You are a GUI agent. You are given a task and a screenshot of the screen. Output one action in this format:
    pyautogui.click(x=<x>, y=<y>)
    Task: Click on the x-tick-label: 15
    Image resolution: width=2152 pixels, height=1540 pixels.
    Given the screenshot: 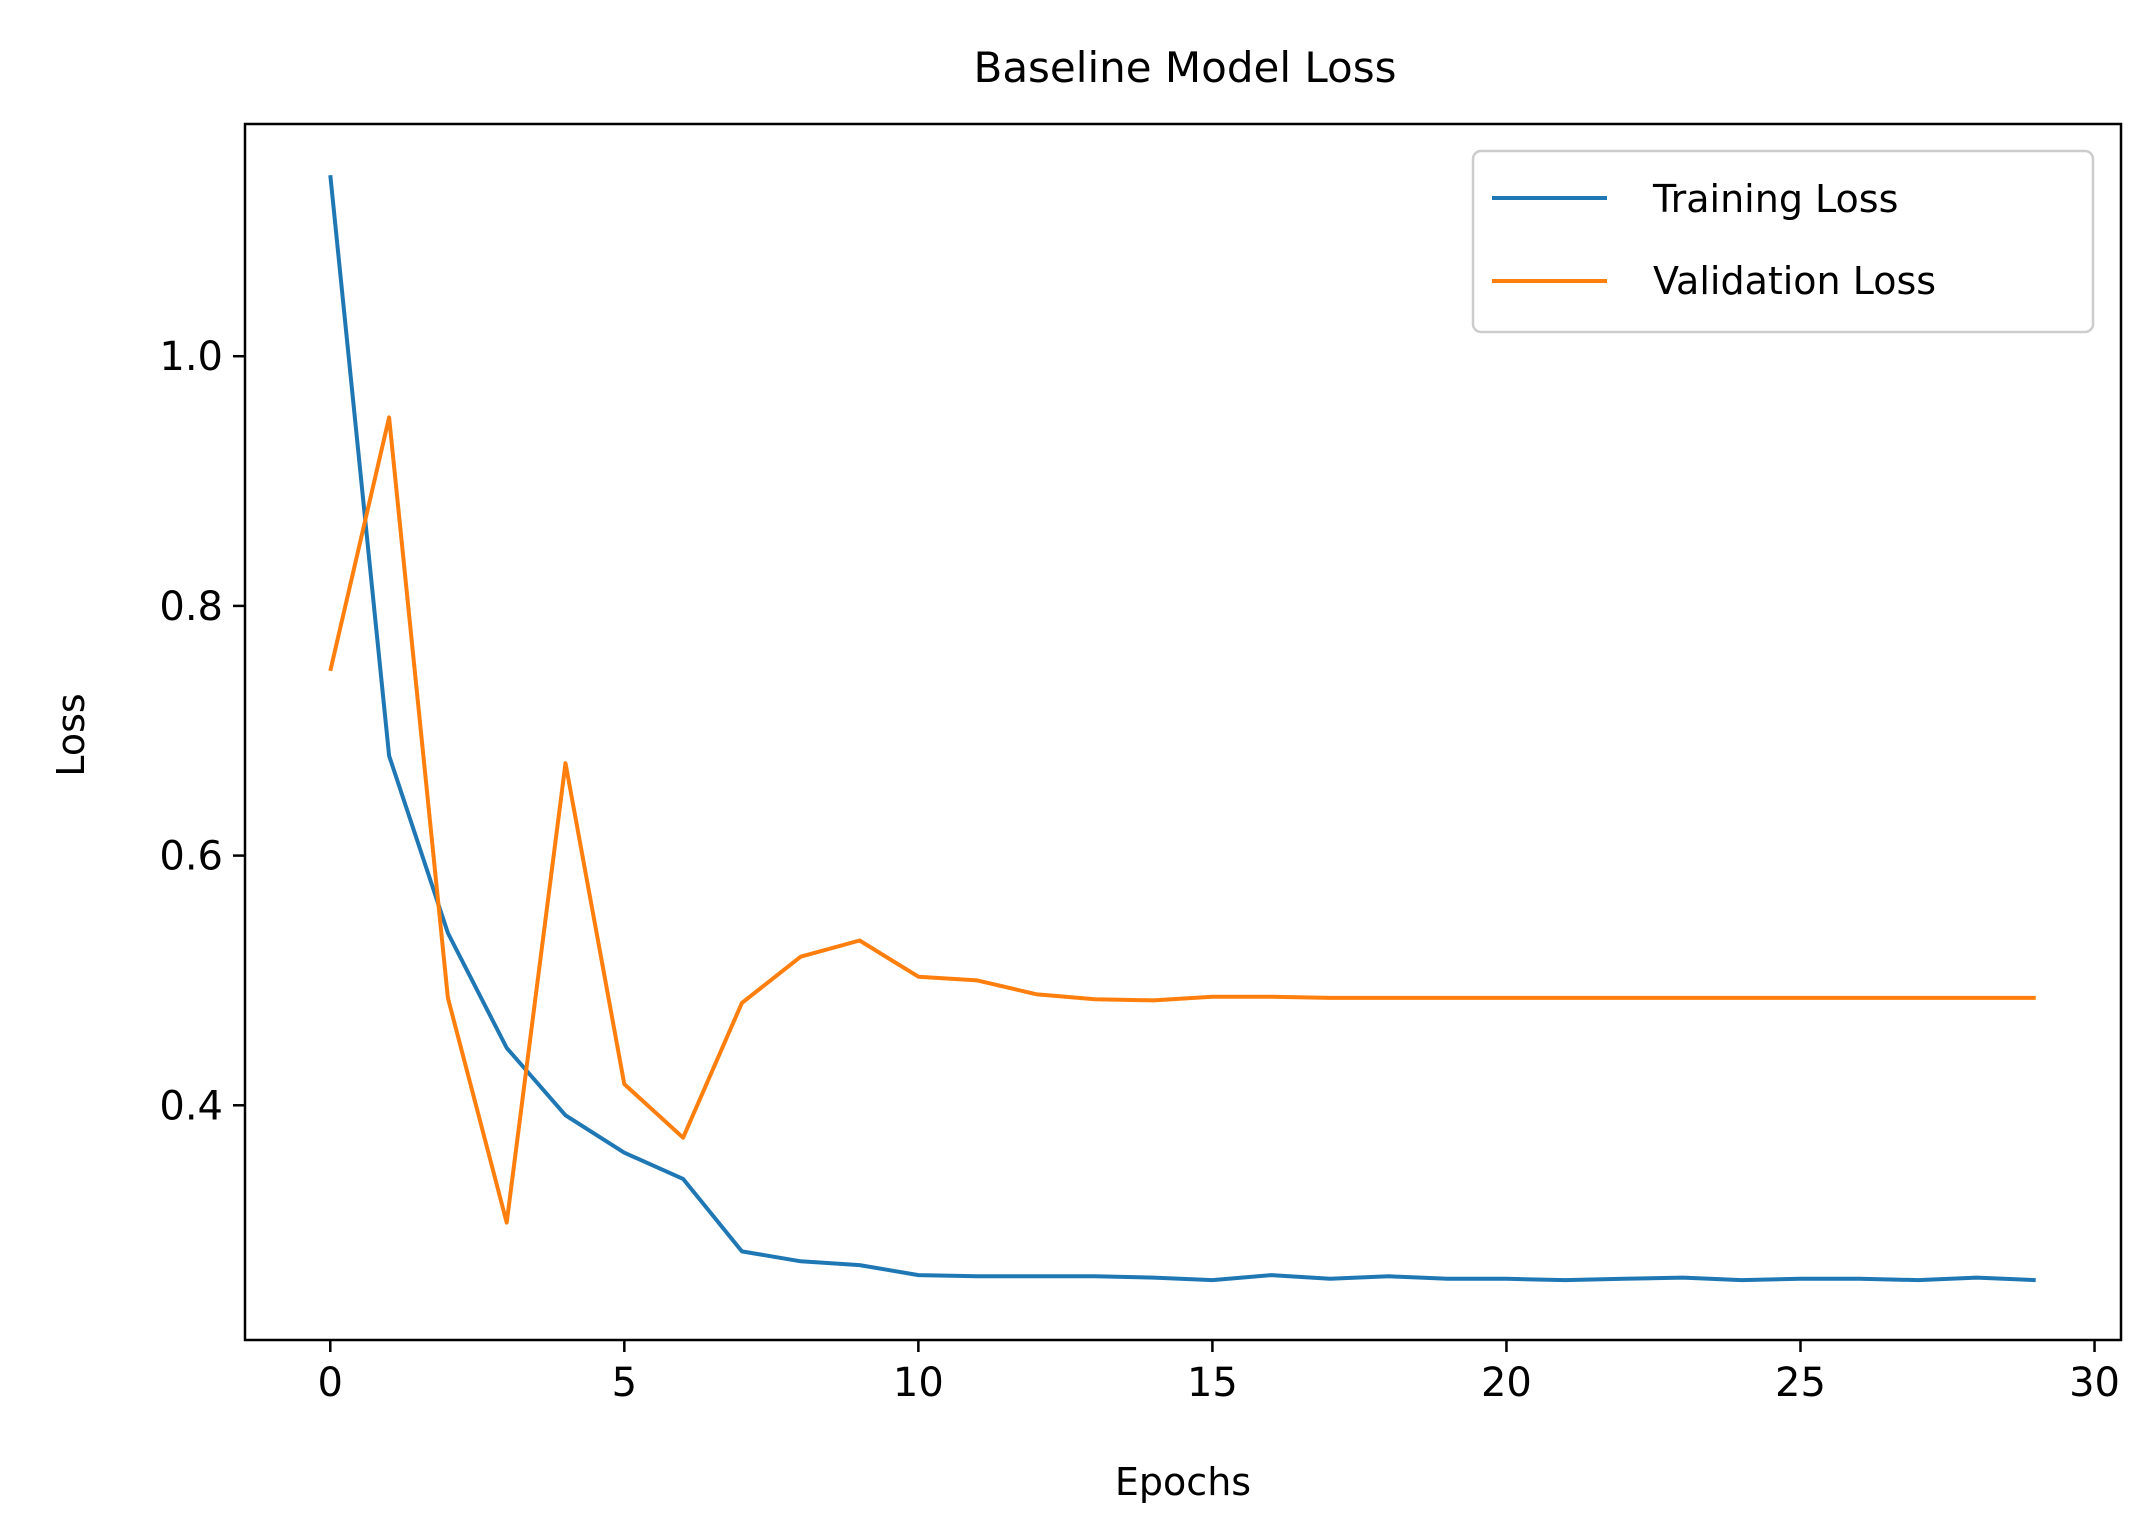 What is the action you would take?
    pyautogui.click(x=1212, y=1383)
    